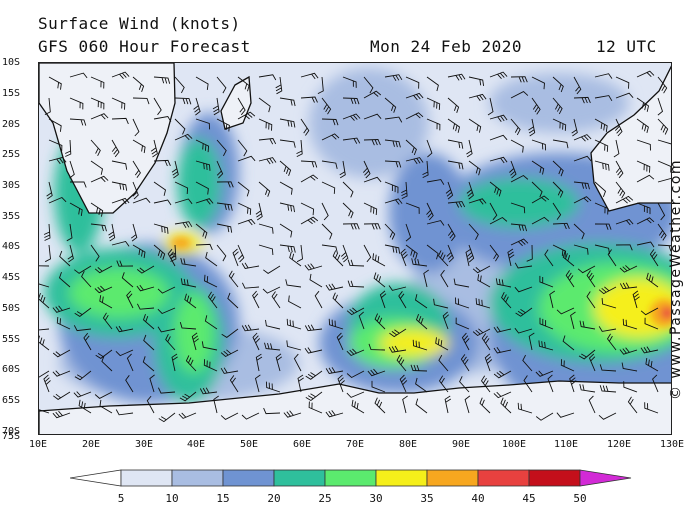 Image resolution: width=700 pixels, height=525 pixels. What do you see at coordinates (351, 478) in the screenshot?
I see `color-legend` at bounding box center [351, 478].